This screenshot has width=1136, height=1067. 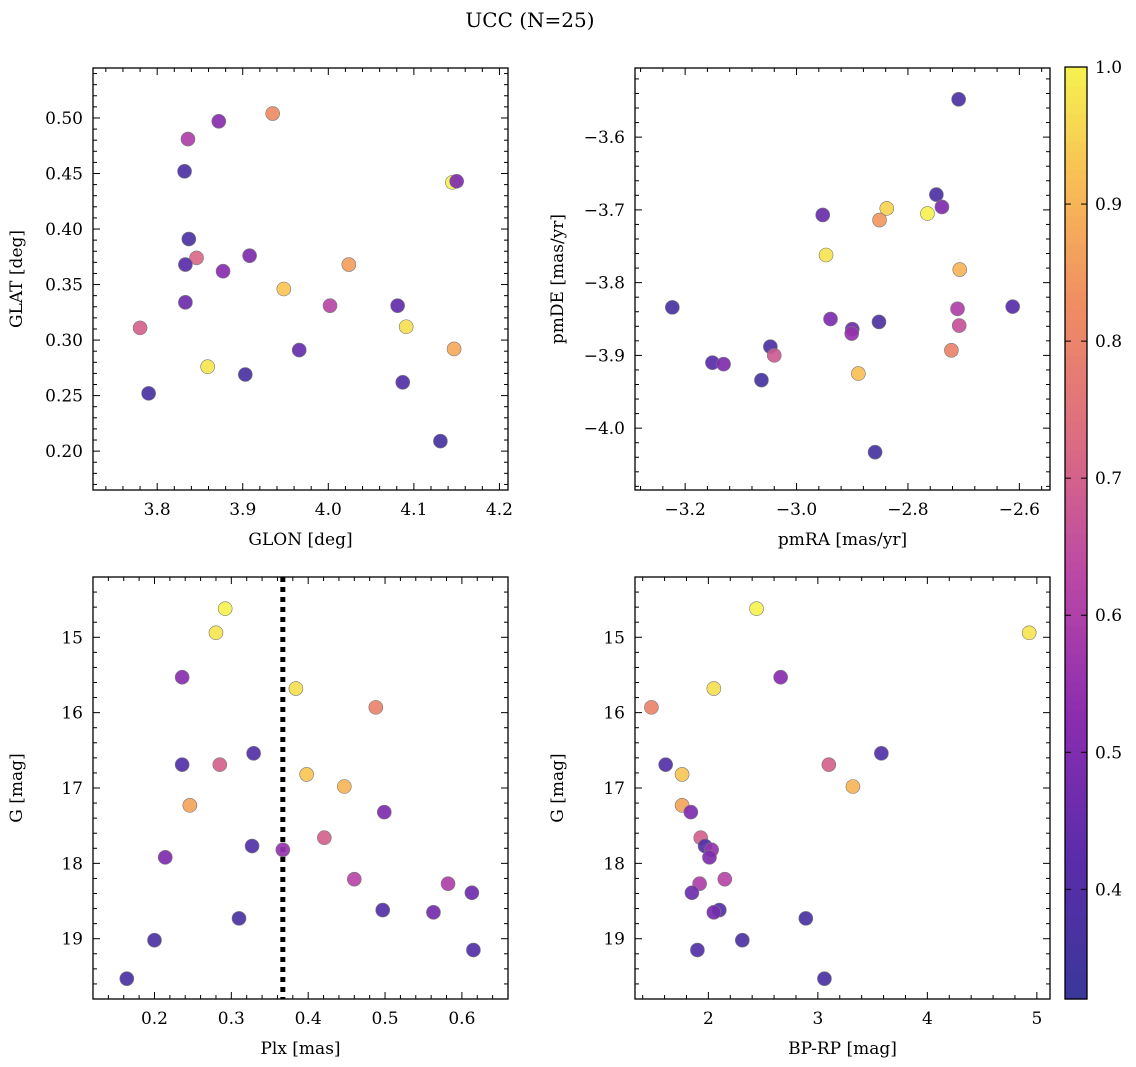 I want to click on y-tick-label: 0.30, so click(x=64, y=341).